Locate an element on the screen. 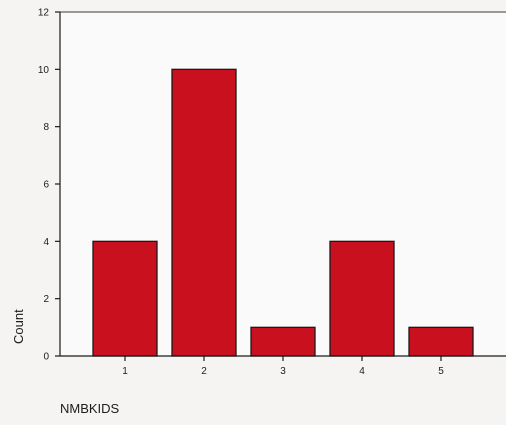 Image resolution: width=506 pixels, height=425 pixels. x-tick-label-3: 3 is located at coordinates (283, 371).